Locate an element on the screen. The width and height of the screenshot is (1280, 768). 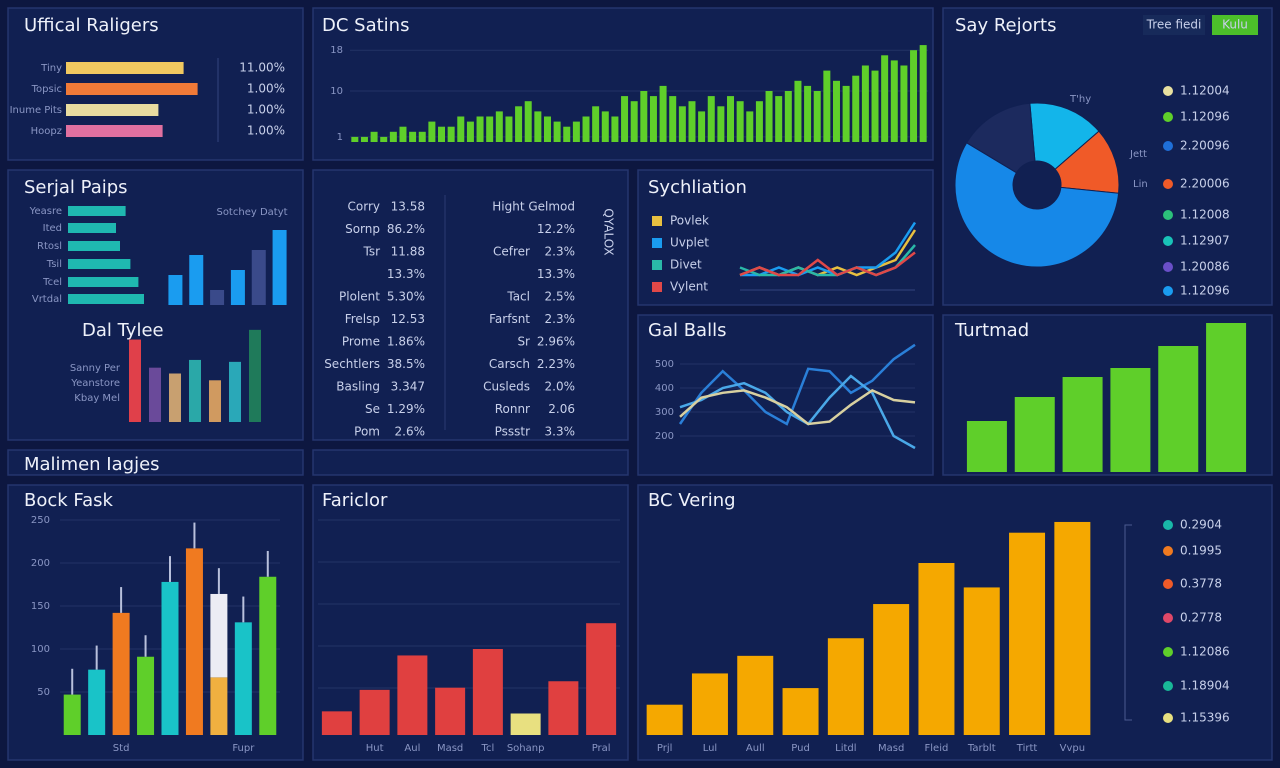
stat-value: 11.00% is located at coordinates (262, 68).